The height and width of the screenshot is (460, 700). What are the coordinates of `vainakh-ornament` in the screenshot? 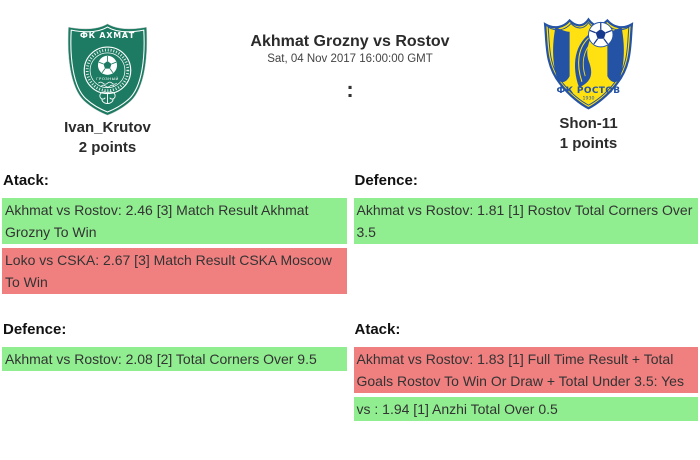 It's located at (107, 97).